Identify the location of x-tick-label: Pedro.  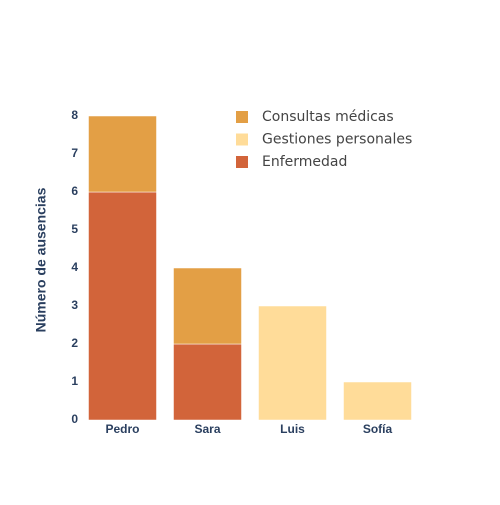
(122, 429).